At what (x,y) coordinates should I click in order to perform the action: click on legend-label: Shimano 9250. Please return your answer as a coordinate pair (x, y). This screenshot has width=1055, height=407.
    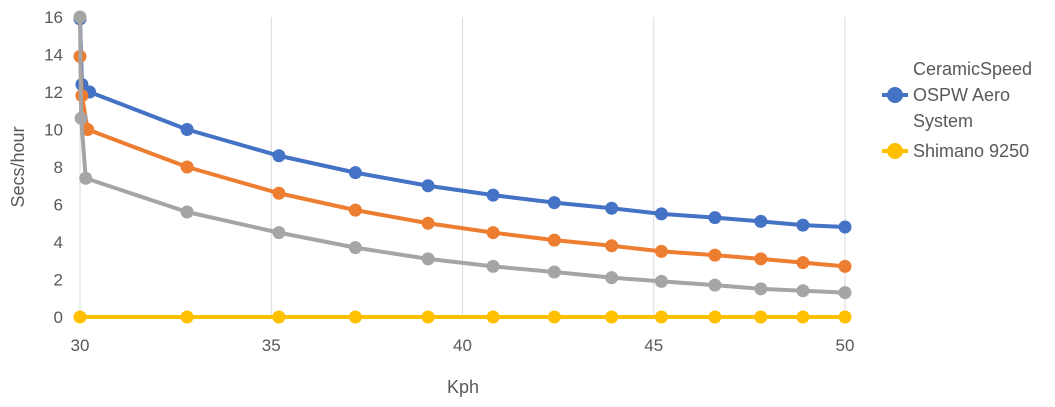
    Looking at the image, I should click on (971, 151).